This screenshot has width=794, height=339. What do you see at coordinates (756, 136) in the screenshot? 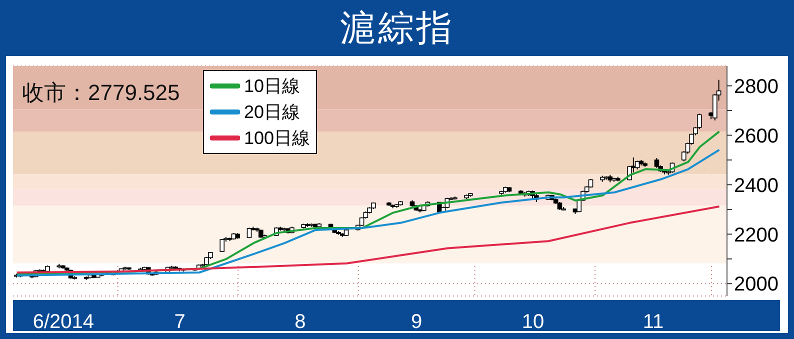
I see `y-tick-label: 2600` at bounding box center [756, 136].